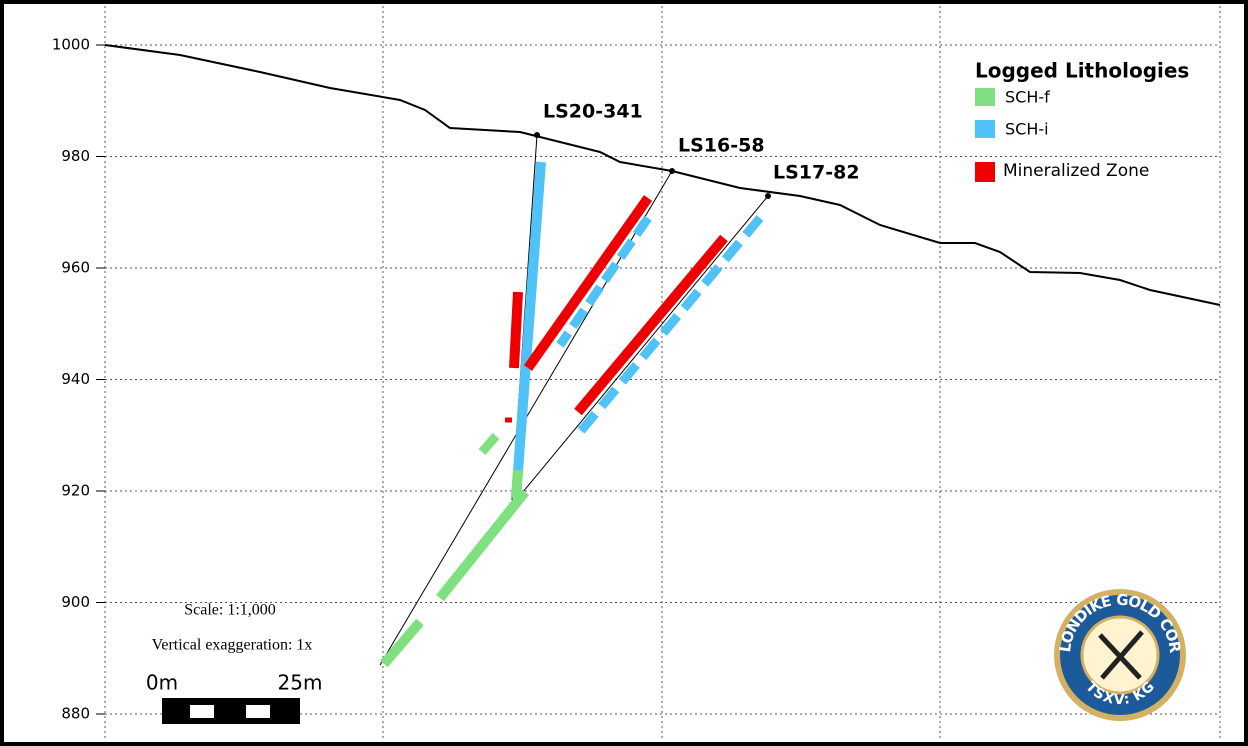 This screenshot has height=746, width=1248. What do you see at coordinates (1082, 71) in the screenshot?
I see `legend-title: Logged Lithologies` at bounding box center [1082, 71].